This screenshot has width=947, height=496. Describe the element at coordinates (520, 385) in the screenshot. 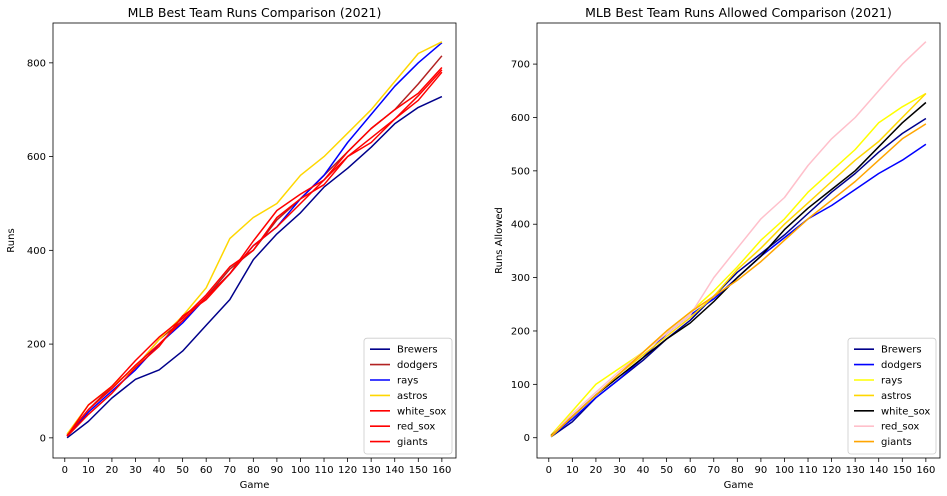

I see `y-tick-label: 100` at that location.